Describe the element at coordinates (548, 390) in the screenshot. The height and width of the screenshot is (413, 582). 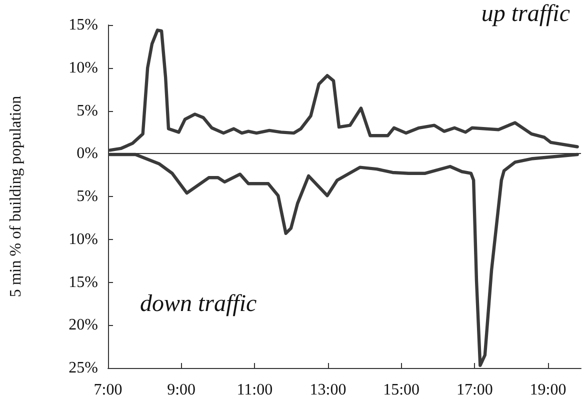
I see `x-tick-label: 19:00` at that location.